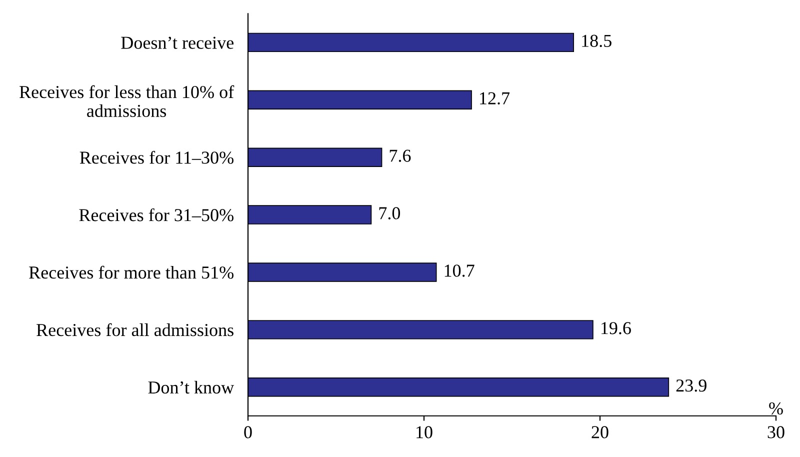 This screenshot has height=457, width=800. I want to click on y-tick-label: Doesn’t receive, so click(177, 42).